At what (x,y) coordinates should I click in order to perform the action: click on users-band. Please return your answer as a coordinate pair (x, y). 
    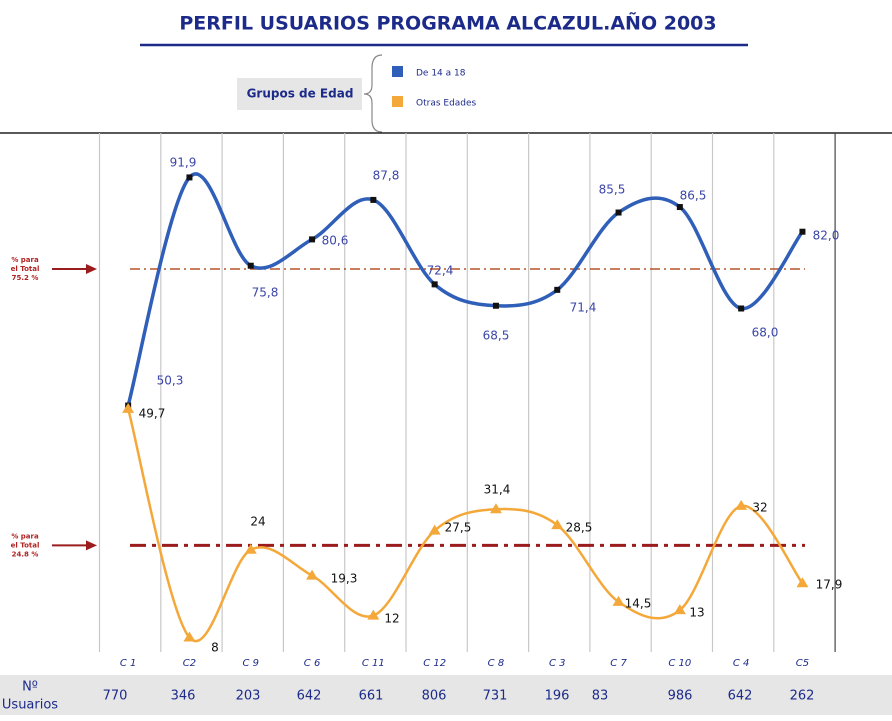
    Looking at the image, I should click on (446, 695).